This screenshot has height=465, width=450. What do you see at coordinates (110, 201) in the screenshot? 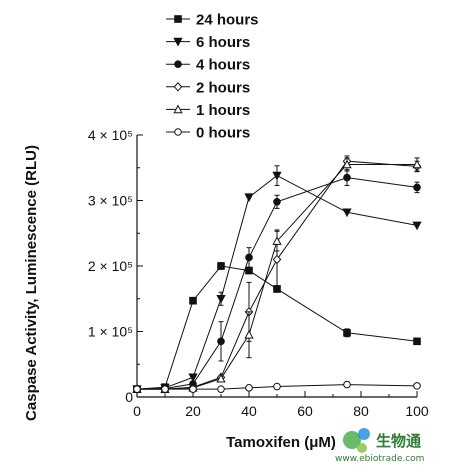
I see `y-tick-label: 3 × 10⁵` at bounding box center [110, 201].